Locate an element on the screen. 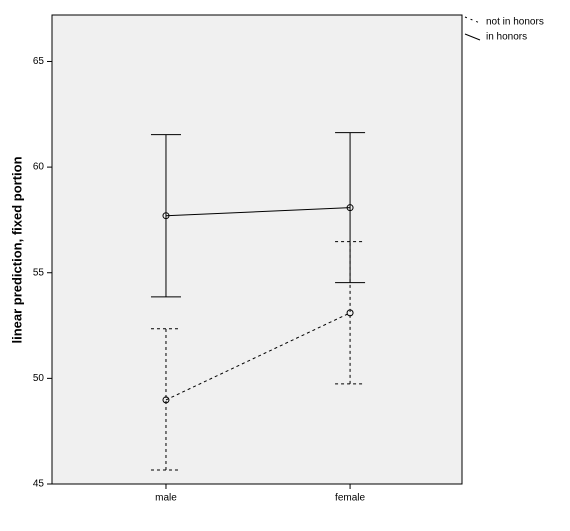 This screenshot has height=531, width=570. y-axis-label: linear prediction, fixed portion is located at coordinates (16, 249).